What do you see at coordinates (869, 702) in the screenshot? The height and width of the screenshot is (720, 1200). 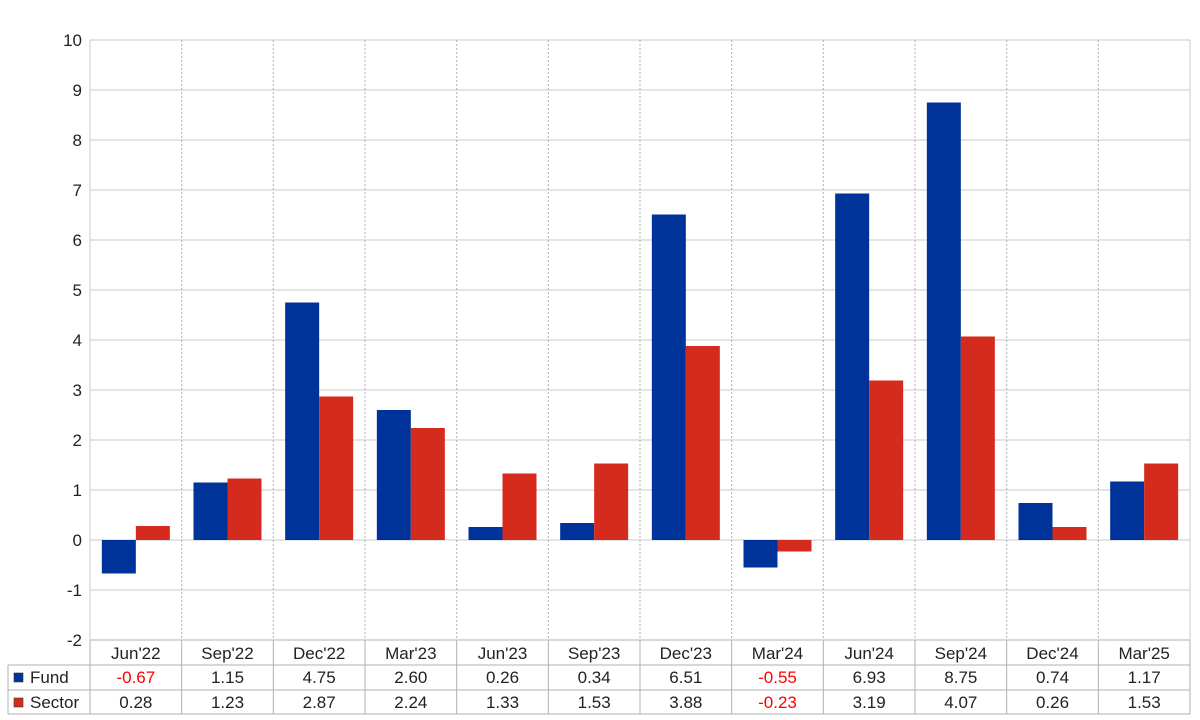 I see `data-label-sector: 3.19` at bounding box center [869, 702].